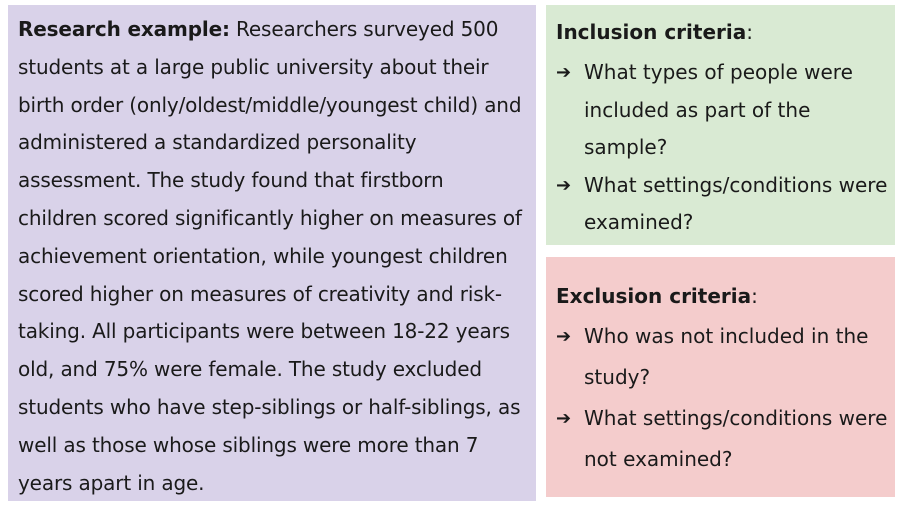  Describe the element at coordinates (124, 29) in the screenshot. I see `research-example-heading: Research example:` at that location.